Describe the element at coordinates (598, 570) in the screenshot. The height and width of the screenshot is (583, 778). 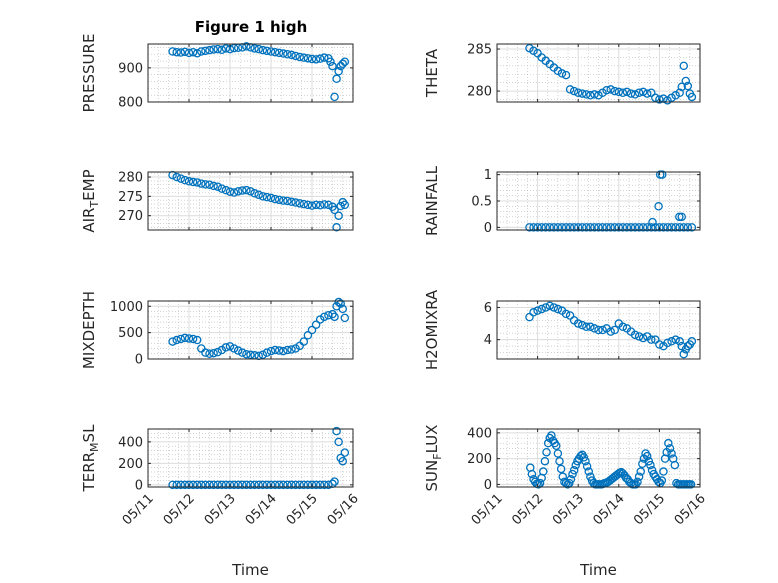
I see `x-axis-label: Time` at that location.